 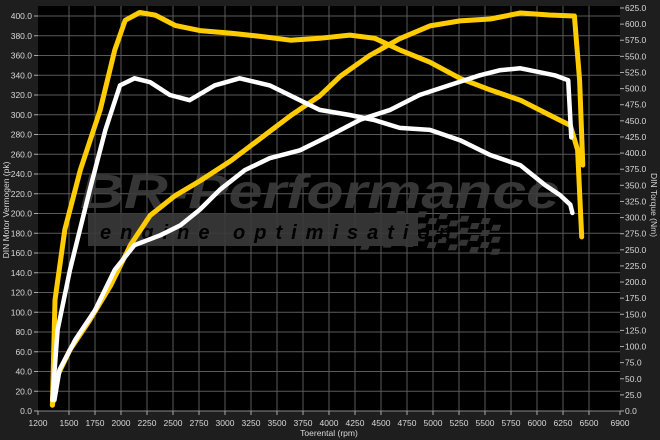 I want to click on y-right-tick-label: 550.0, so click(x=636, y=56).